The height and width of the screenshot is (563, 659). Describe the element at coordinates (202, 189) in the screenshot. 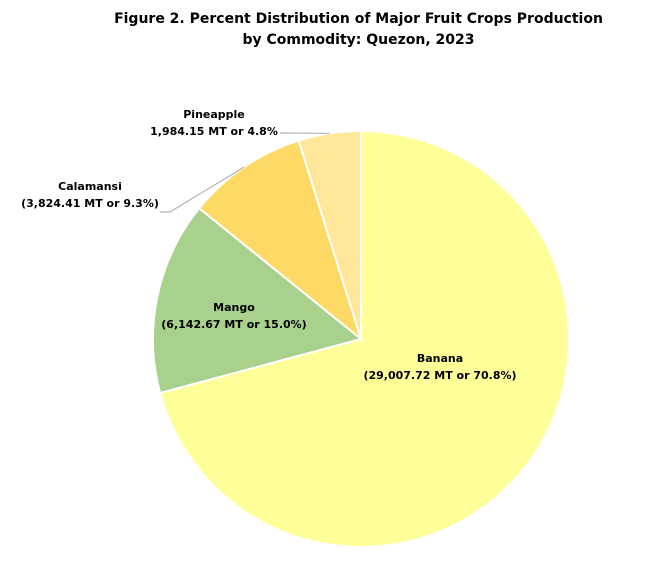

I see `leader-line-calamansi` at that location.